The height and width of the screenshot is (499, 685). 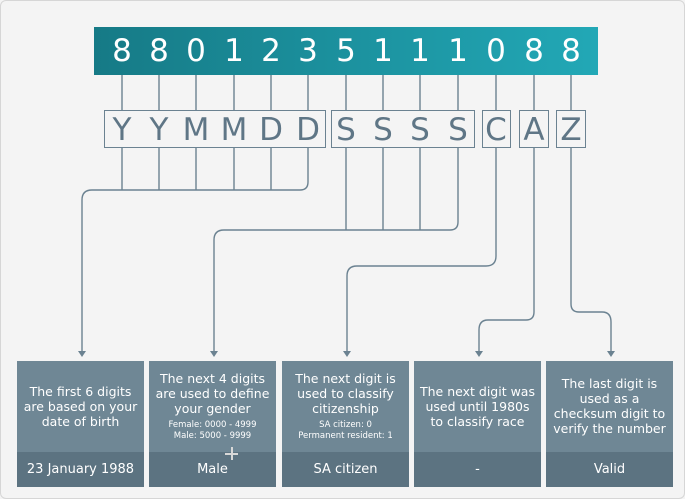 I want to click on card-result: Valid, so click(x=609, y=469).